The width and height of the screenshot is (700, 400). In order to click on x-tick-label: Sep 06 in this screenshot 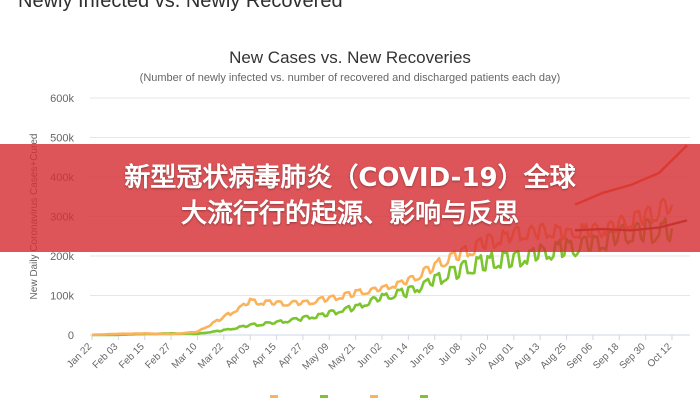, I will do `click(580, 356)`.